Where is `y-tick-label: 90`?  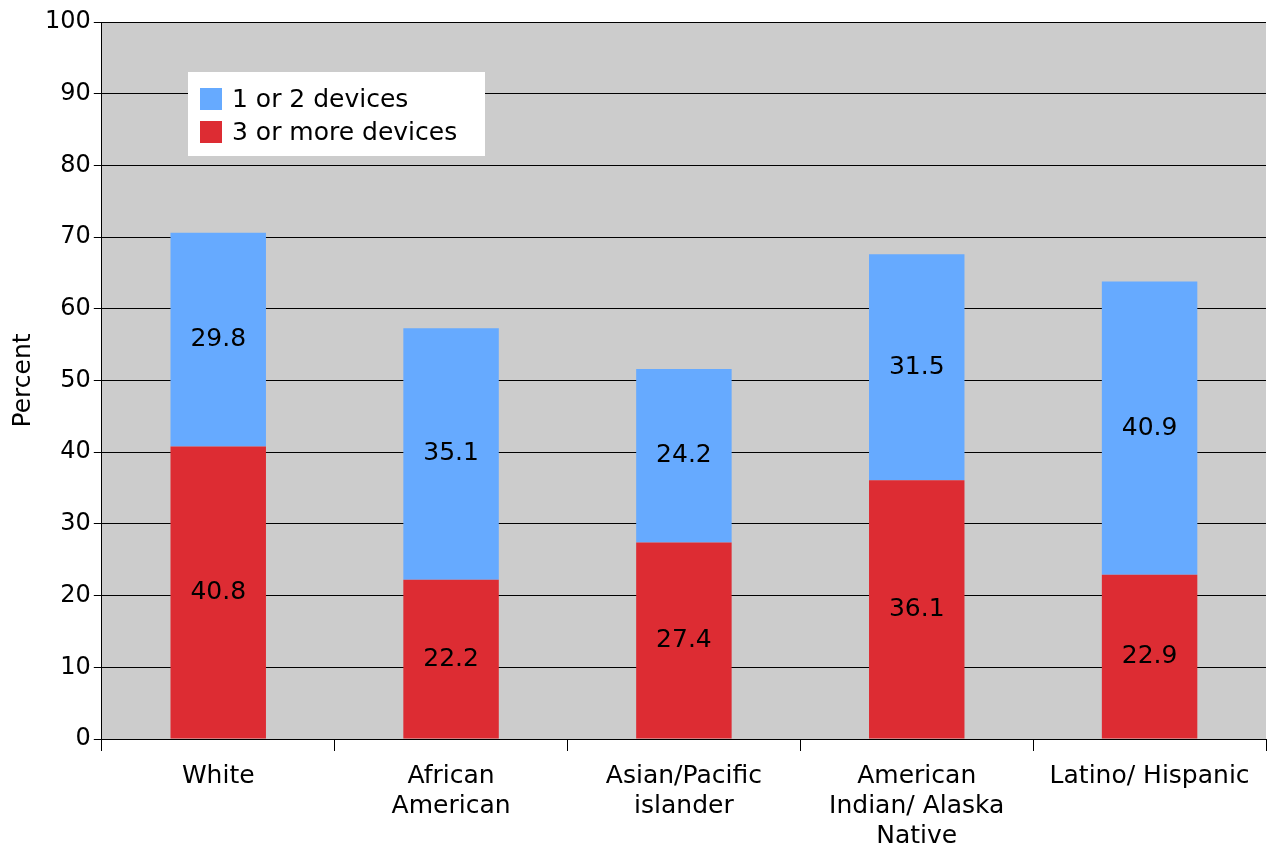
y-tick-label: 90 is located at coordinates (75, 91).